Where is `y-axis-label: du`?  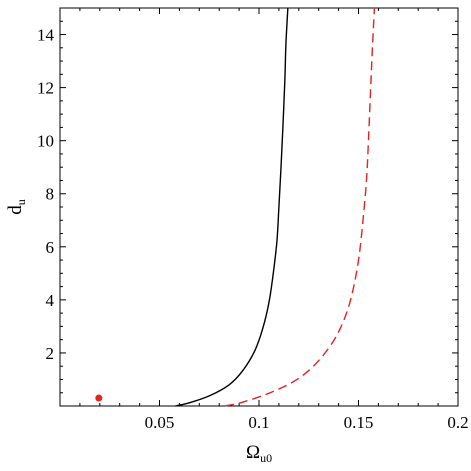
y-axis-label: du is located at coordinates (16, 207).